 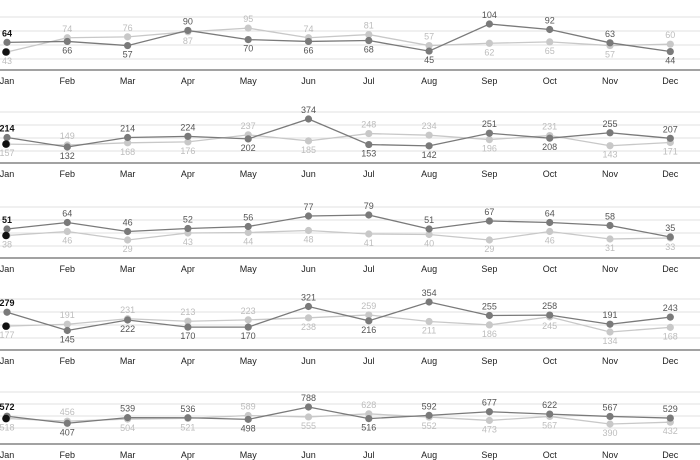 I want to click on data-label: 202, so click(x=248, y=148).